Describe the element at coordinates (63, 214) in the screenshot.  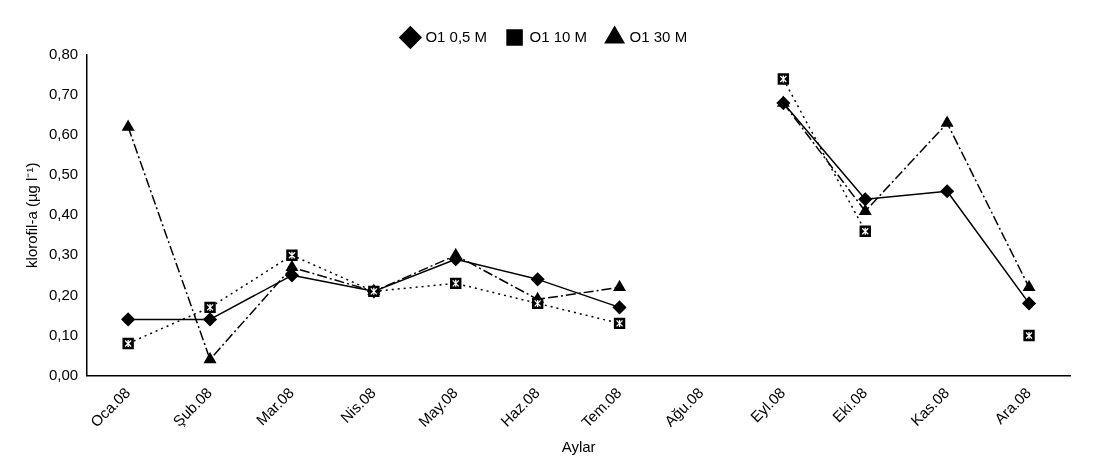
I see `y-tick-label: 0,40` at that location.